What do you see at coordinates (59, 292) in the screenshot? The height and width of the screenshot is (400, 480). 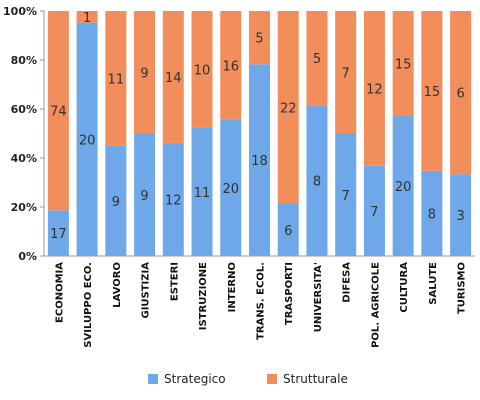 I see `x-tick-label: ECONOMIA` at bounding box center [59, 292].